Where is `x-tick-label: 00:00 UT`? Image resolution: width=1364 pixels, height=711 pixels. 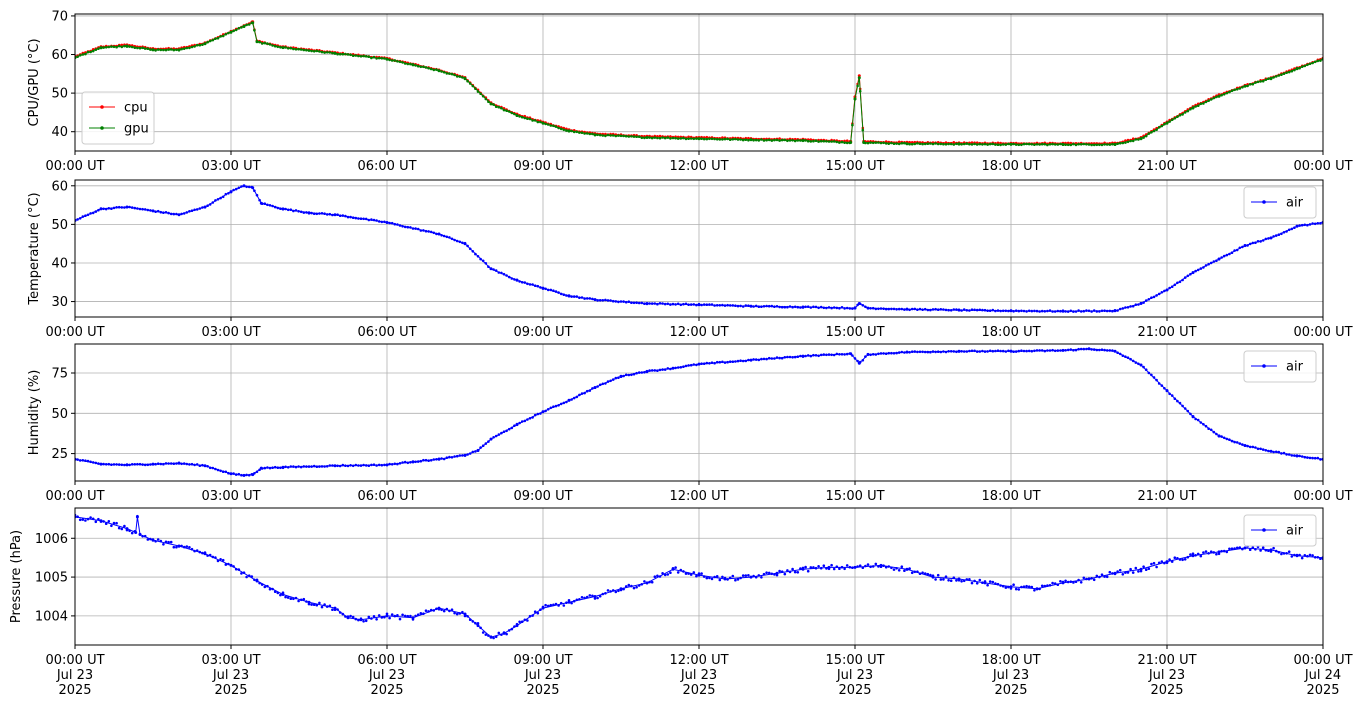 x-tick-label: 00:00 UT is located at coordinates (74, 166).